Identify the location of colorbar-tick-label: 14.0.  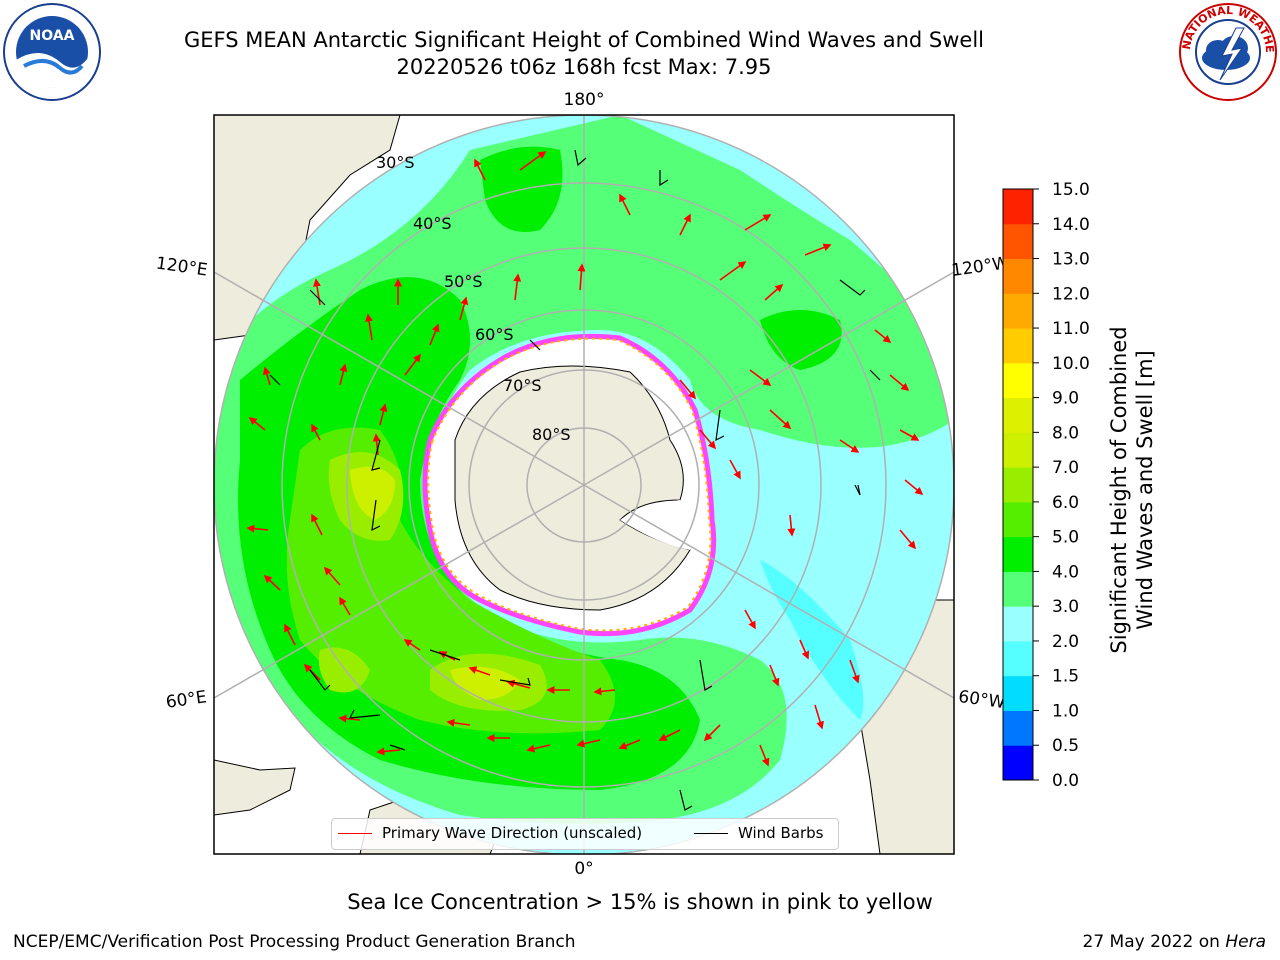
(1071, 225).